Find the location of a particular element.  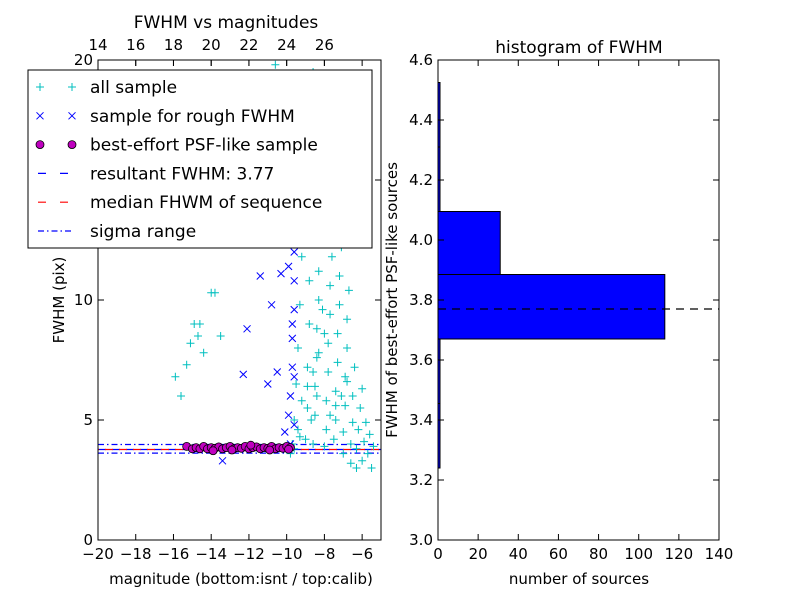

scatter-point-psf-sample is located at coordinates (270, 450).